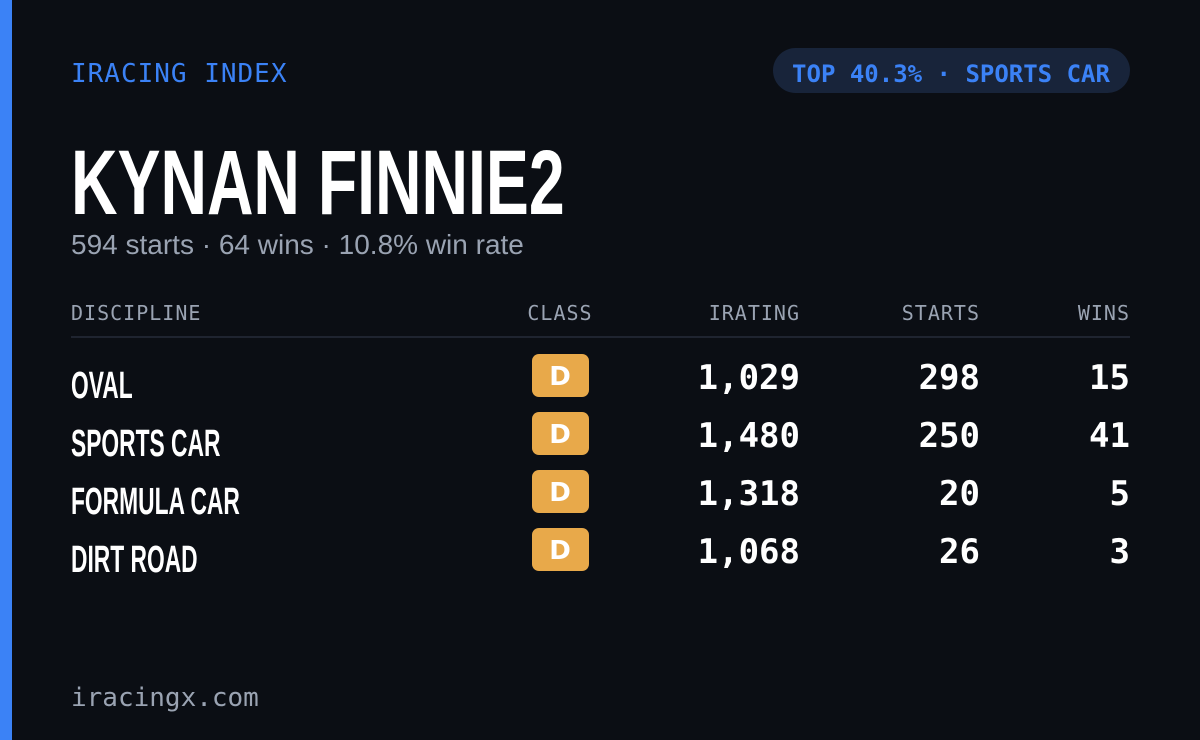 The image size is (1200, 740). Describe the element at coordinates (1109, 436) in the screenshot. I see `wins: 41` at that location.